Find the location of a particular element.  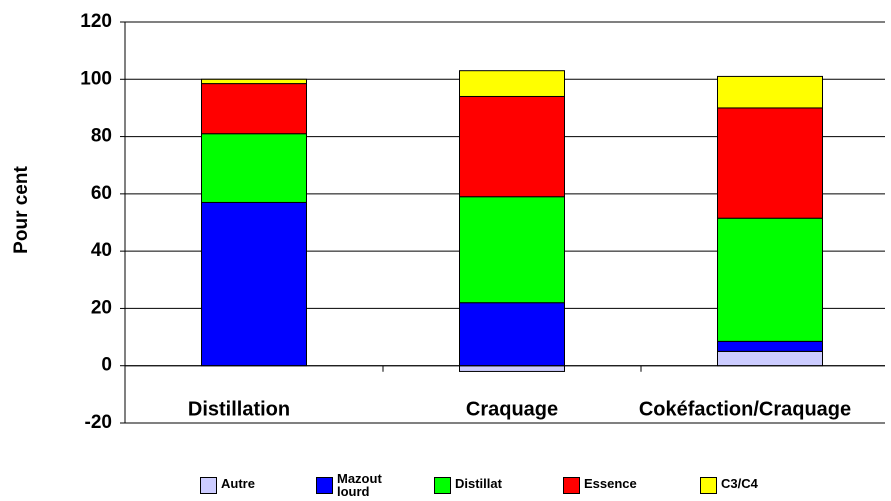

y-tick-label: 80 is located at coordinates (101, 136).